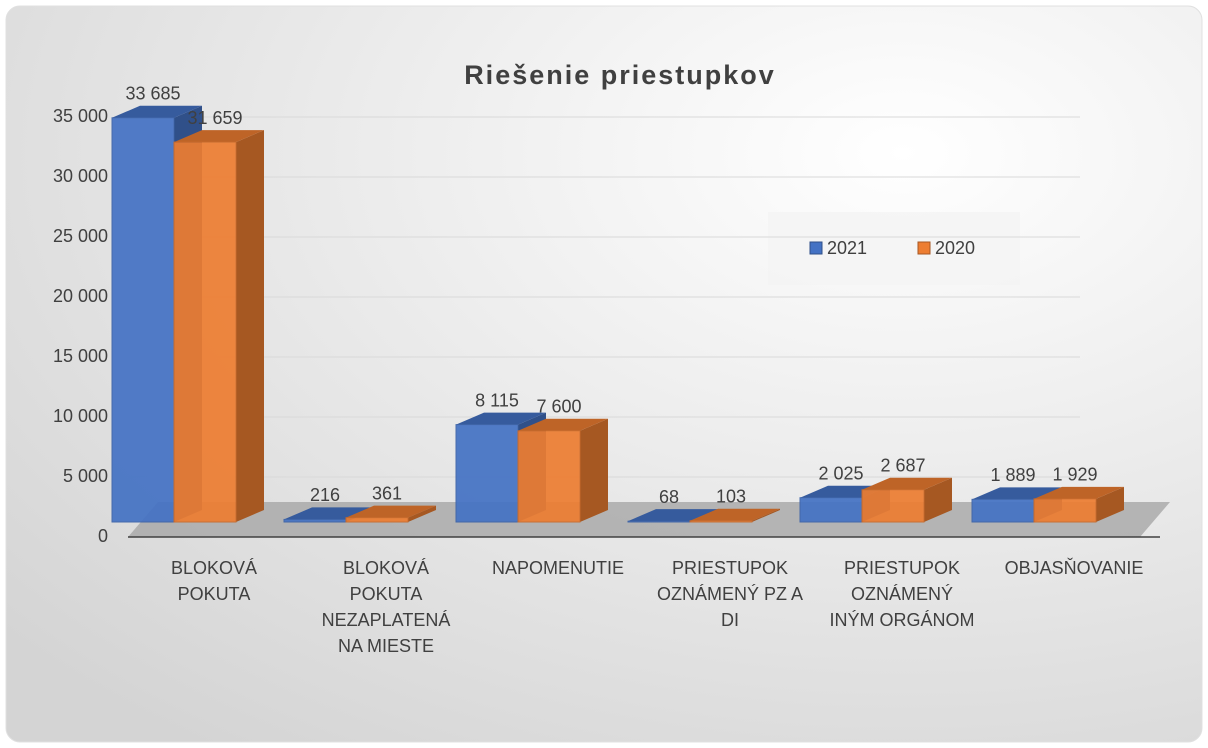  What do you see at coordinates (731, 497) in the screenshot?
I see `data-label: 103` at bounding box center [731, 497].